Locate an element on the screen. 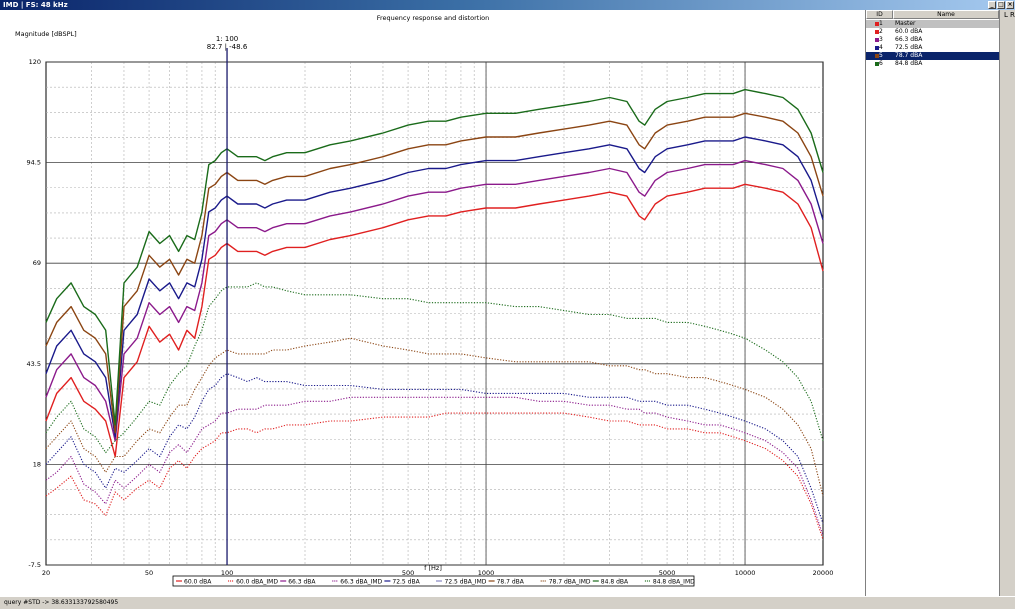 Image resolution: width=1015 pixels, height=609 pixels. trace-row: 3 66.3 dBA is located at coordinates (932, 40).